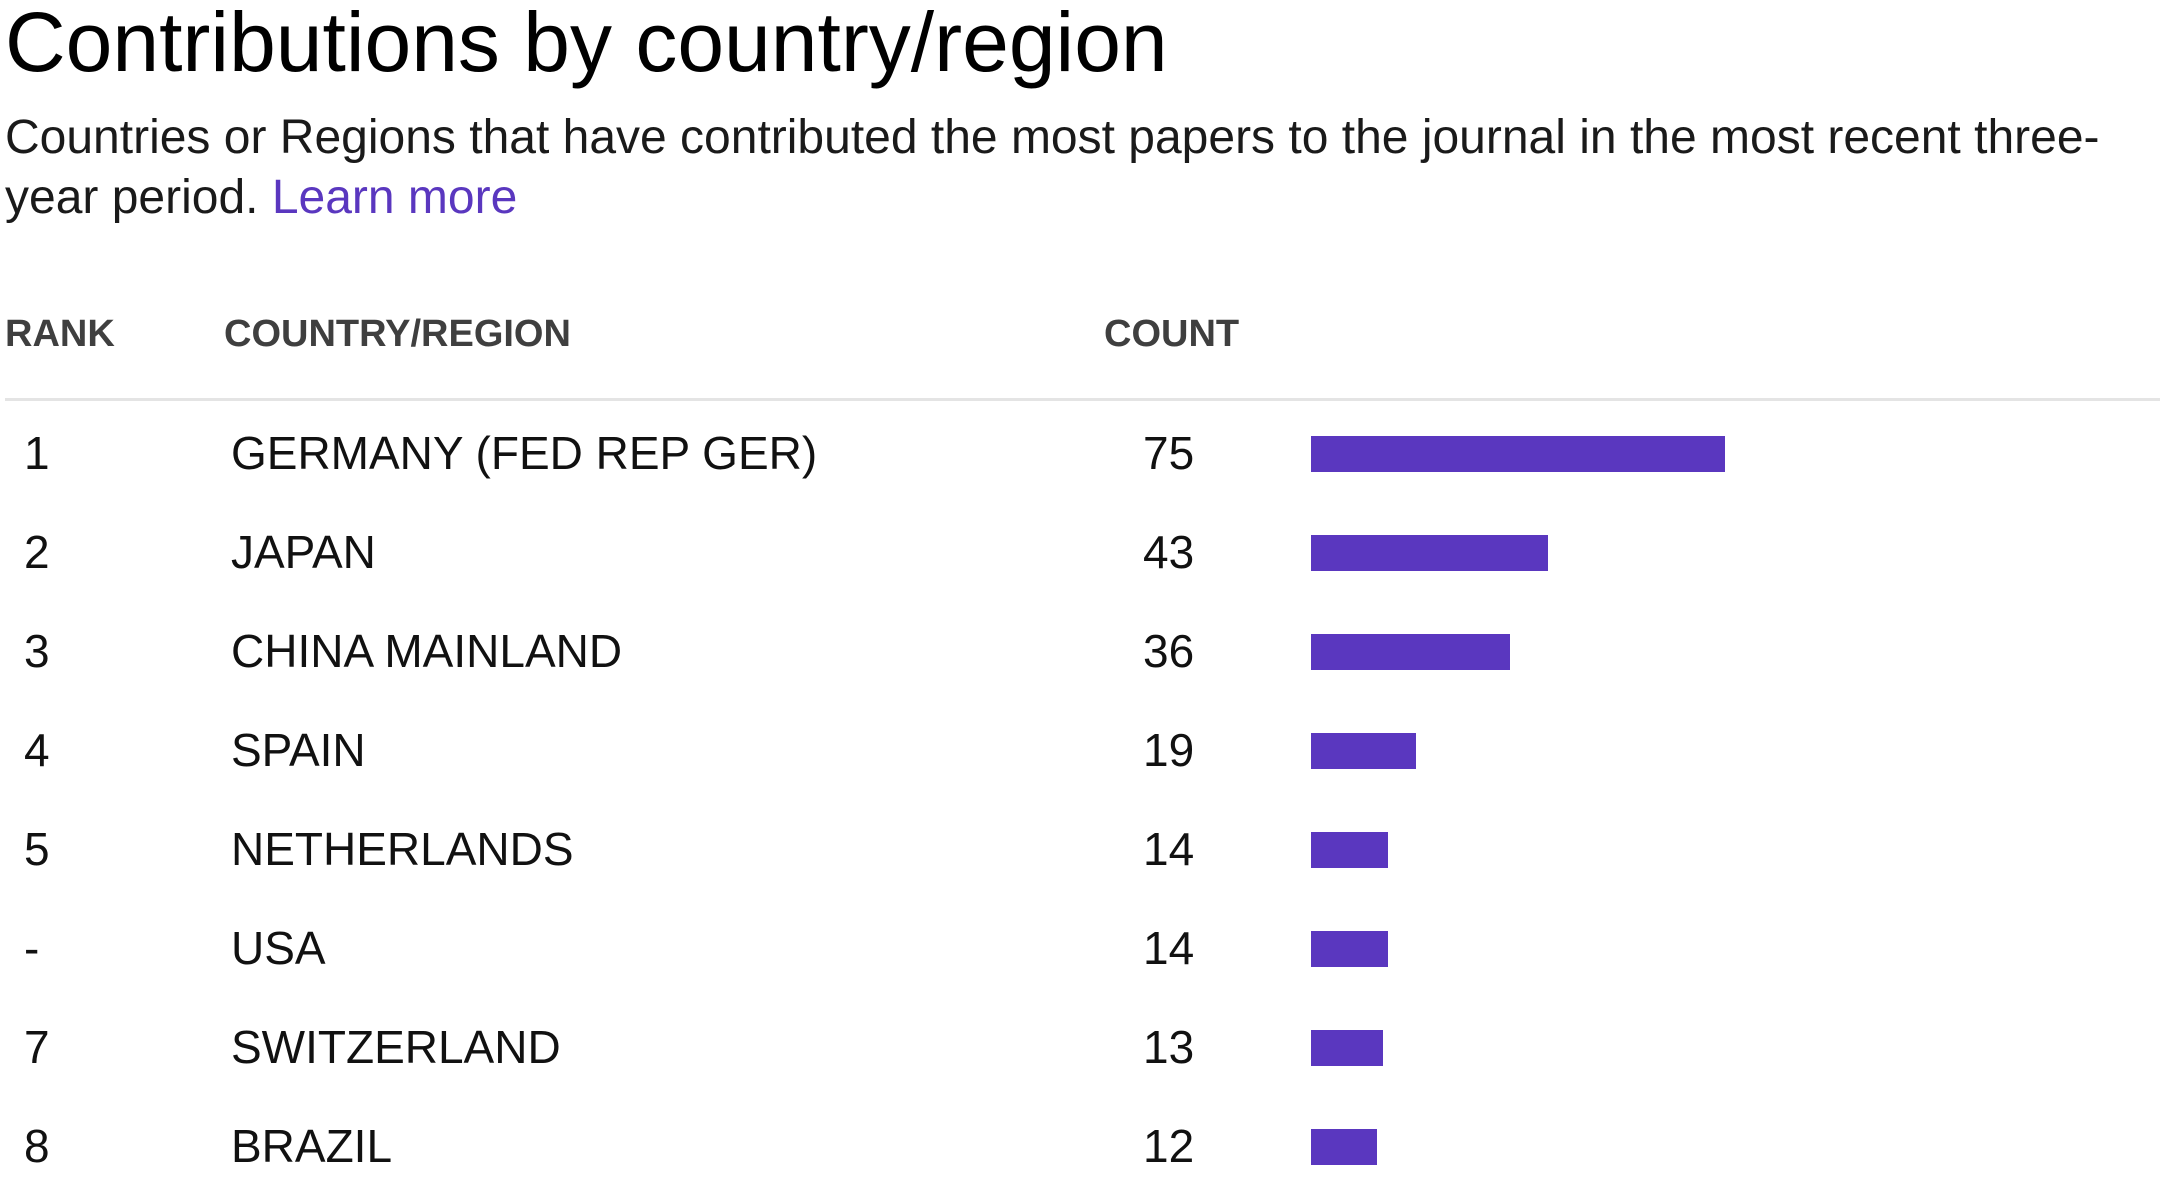 This screenshot has height=1196, width=2160. Describe the element at coordinates (37, 552) in the screenshot. I see `rank-cell: 2` at that location.